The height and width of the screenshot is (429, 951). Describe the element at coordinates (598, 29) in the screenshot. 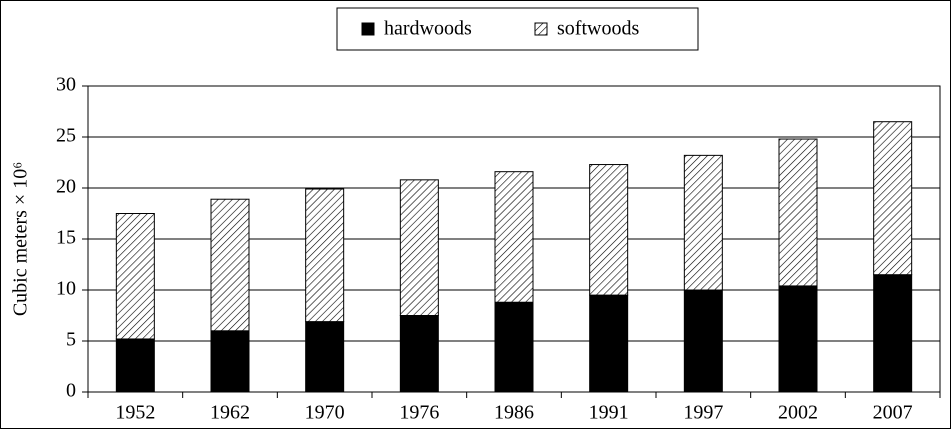

I see `legend-label: softwoods` at that location.